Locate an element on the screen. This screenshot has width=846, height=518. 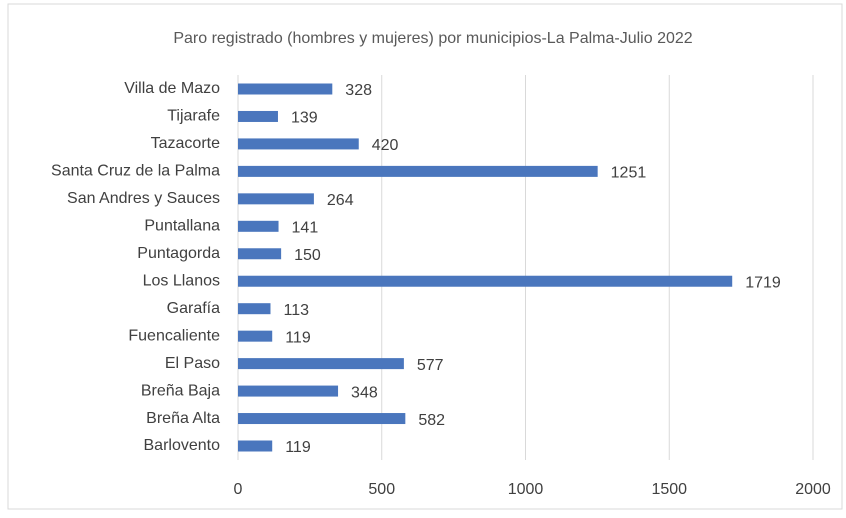
data-label: 264 is located at coordinates (340, 200).